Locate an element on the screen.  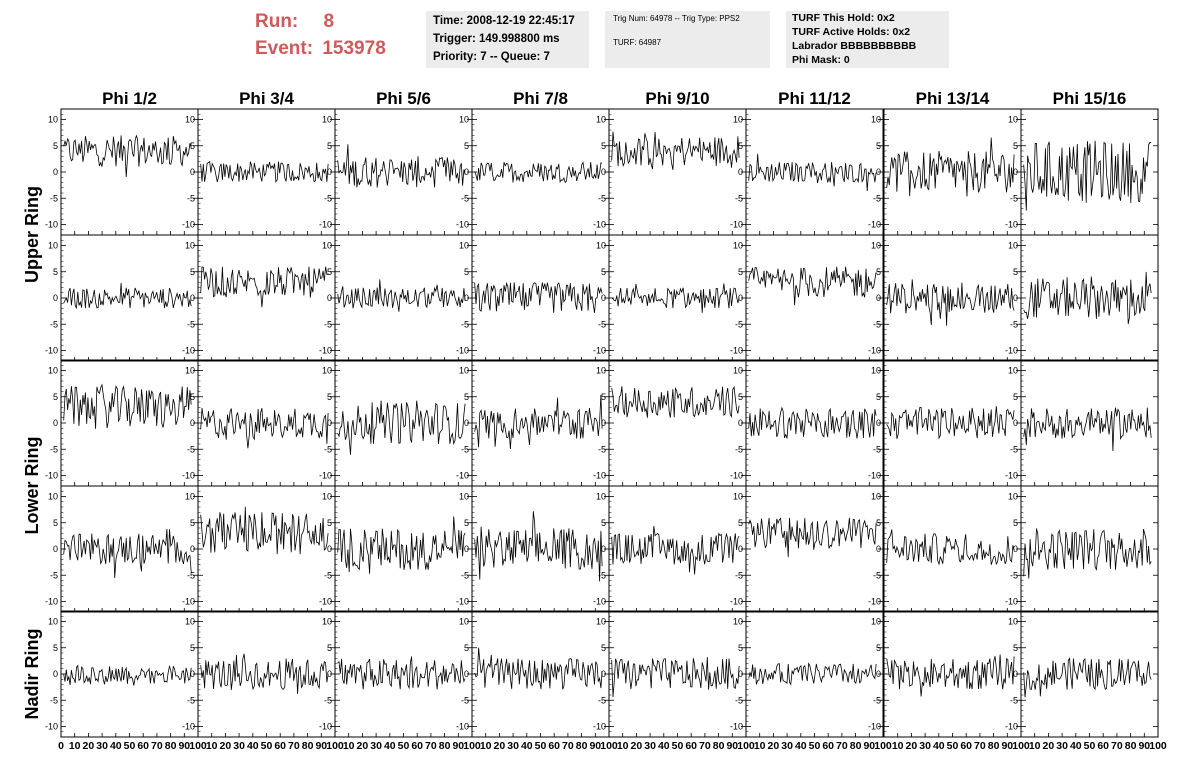
x-tick-label: 50 is located at coordinates (267, 746).